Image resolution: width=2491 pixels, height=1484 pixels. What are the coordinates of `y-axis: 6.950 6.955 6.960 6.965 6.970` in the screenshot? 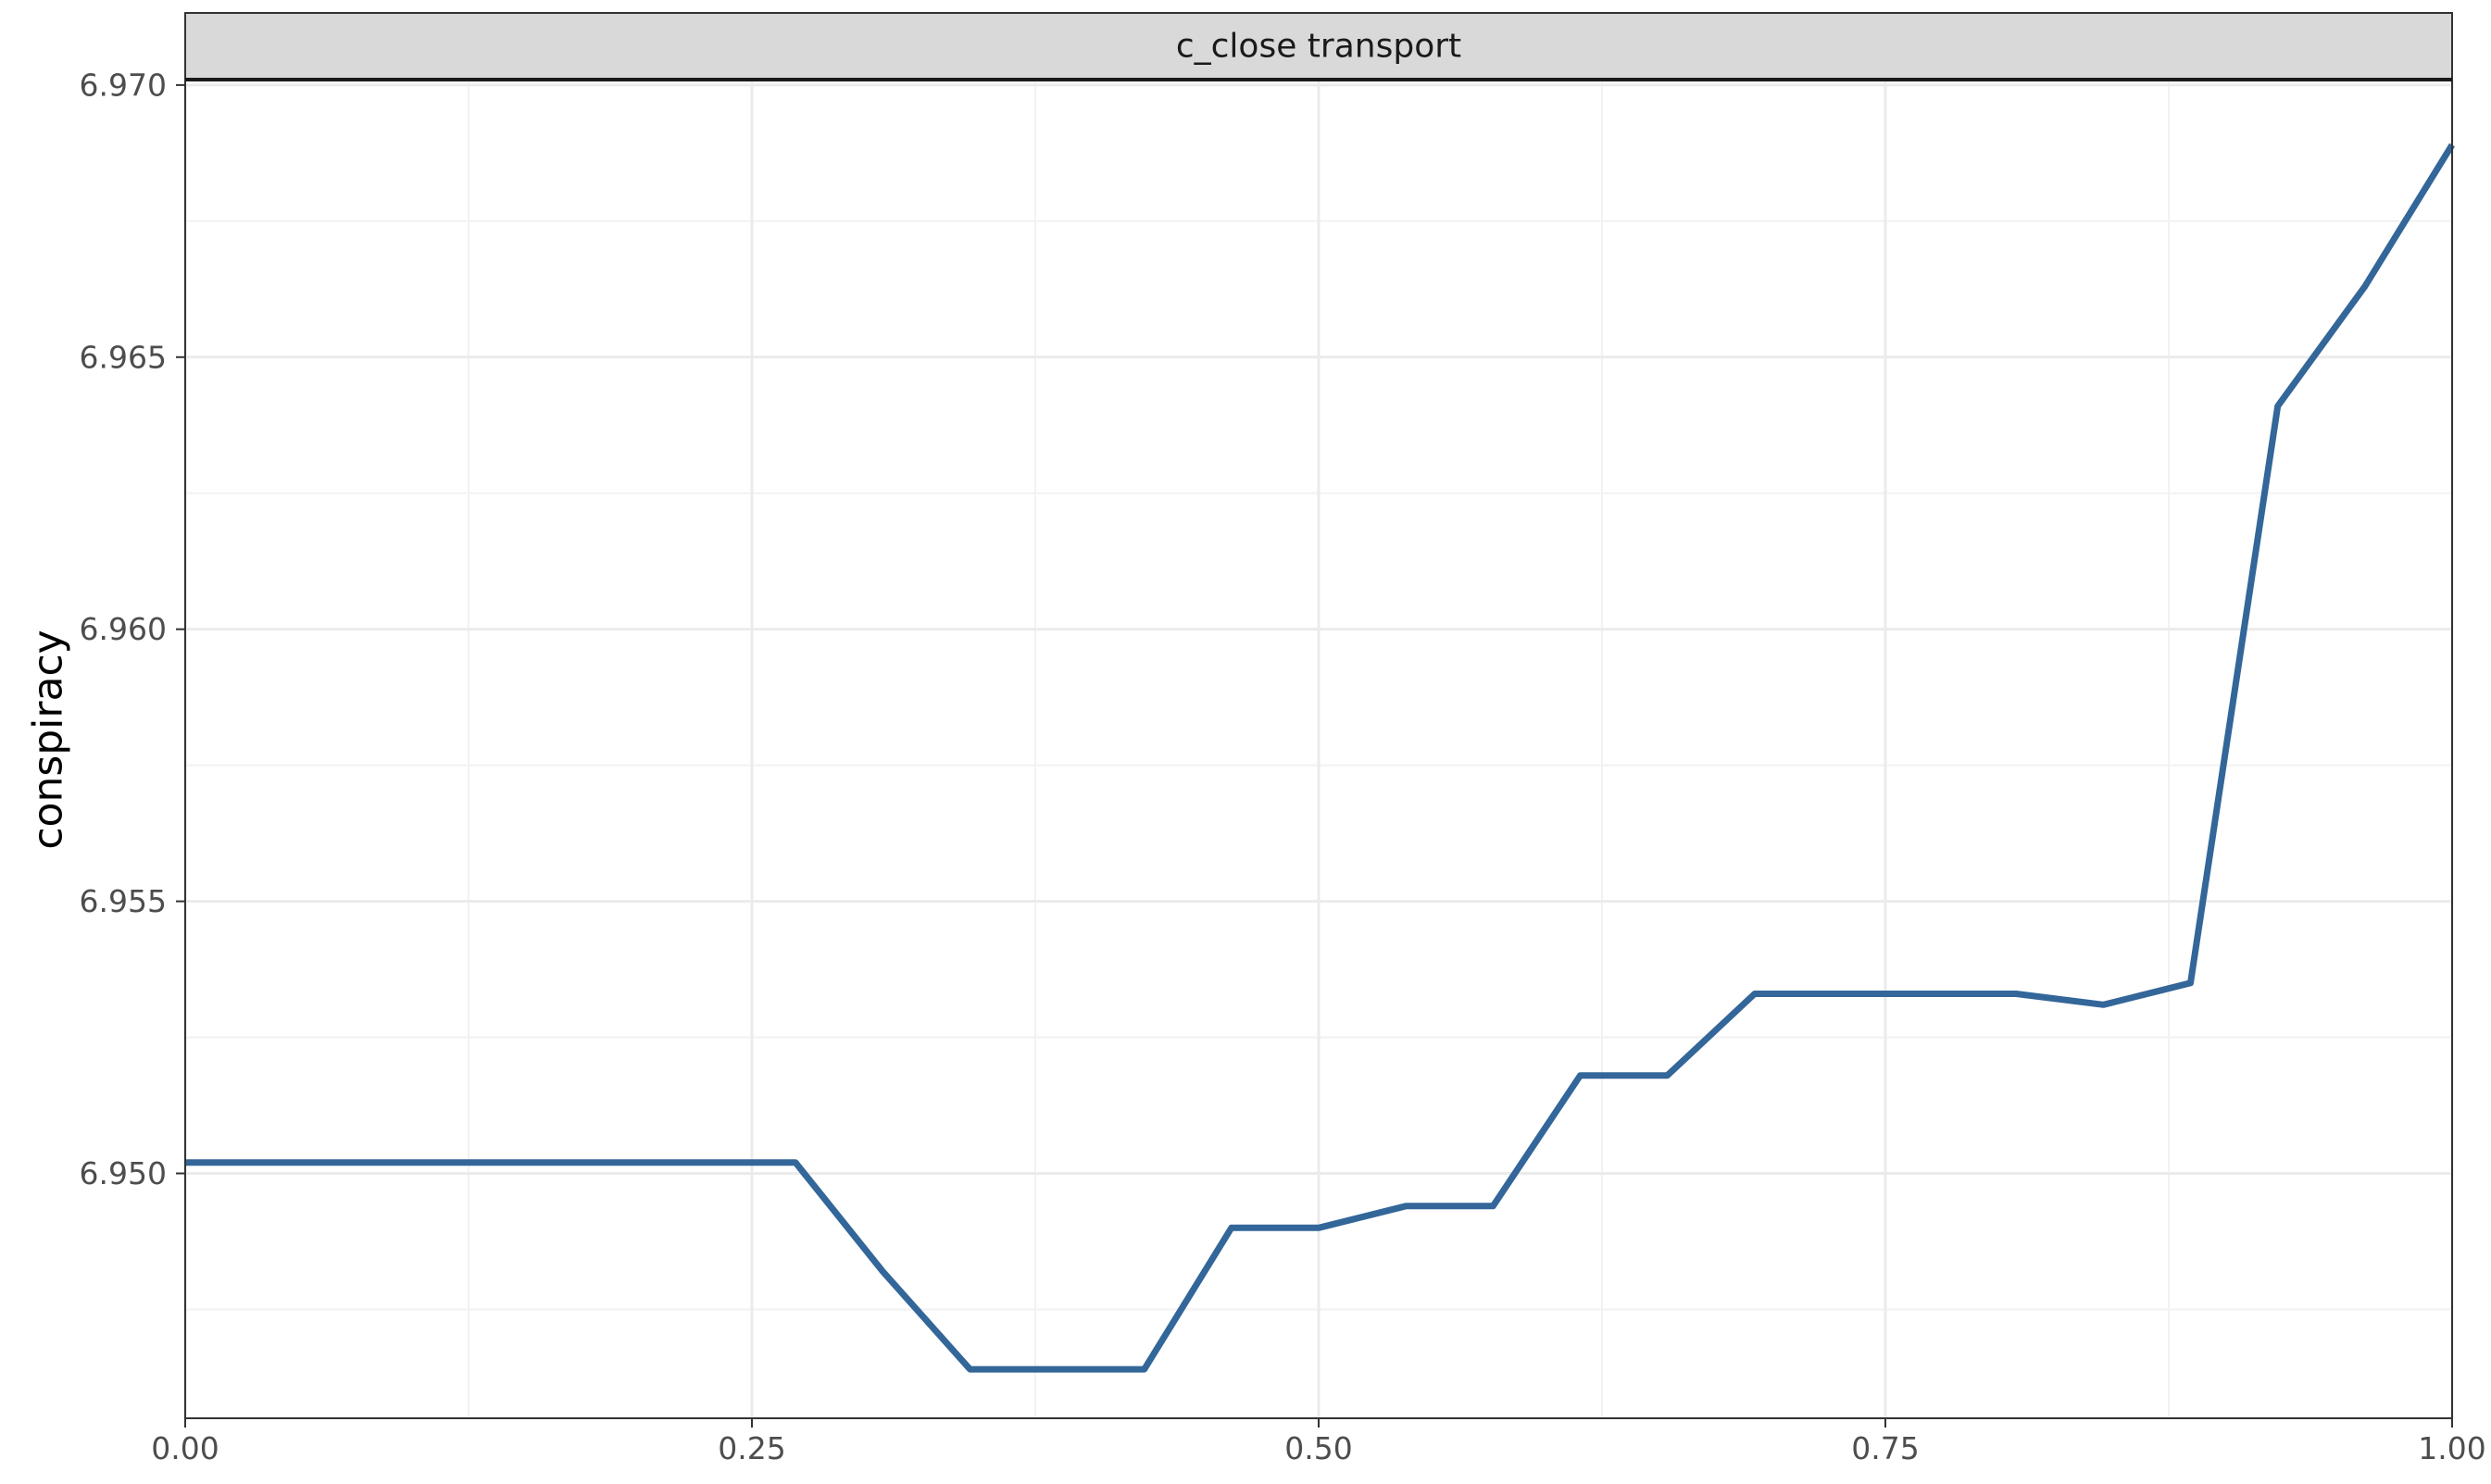 It's located at (132, 629).